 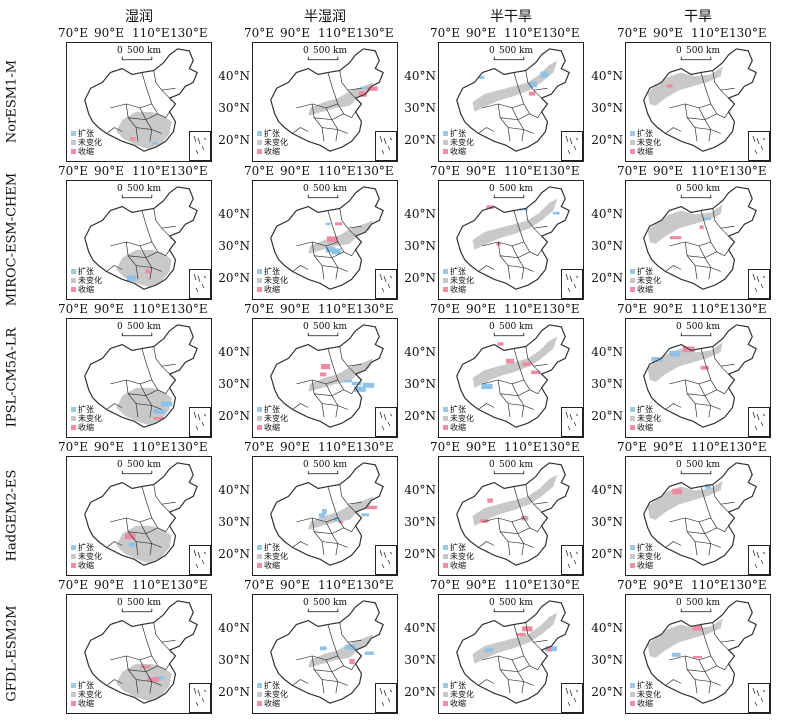 I want to click on column-title-0: 湿润, so click(x=139, y=17).